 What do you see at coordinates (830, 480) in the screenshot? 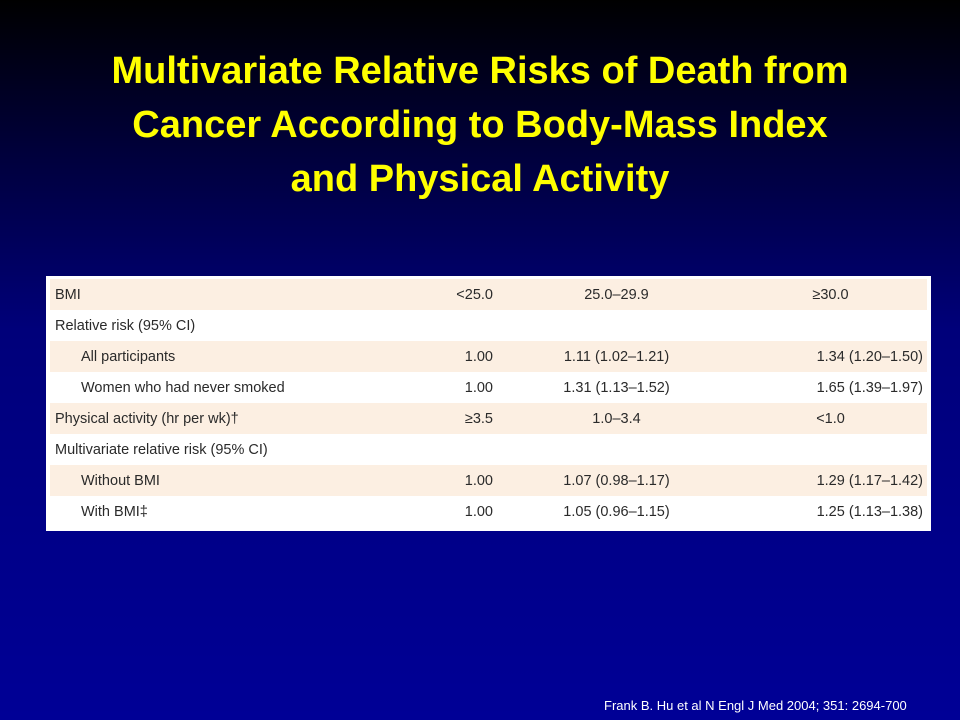
I see `row-col3: 1.29 (1.17–1.42)` at bounding box center [830, 480].